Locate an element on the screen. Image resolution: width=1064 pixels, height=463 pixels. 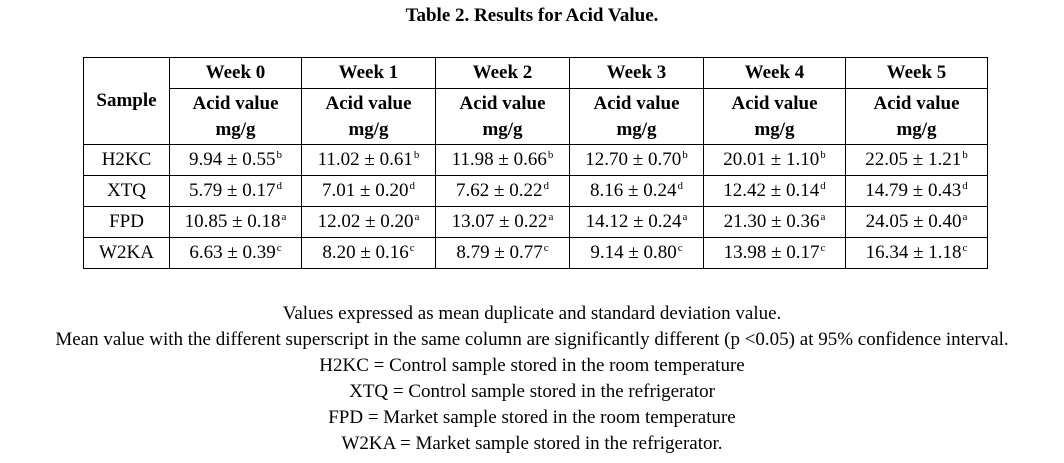
value-cell: 9.14 ± 0.80c is located at coordinates (636, 253).